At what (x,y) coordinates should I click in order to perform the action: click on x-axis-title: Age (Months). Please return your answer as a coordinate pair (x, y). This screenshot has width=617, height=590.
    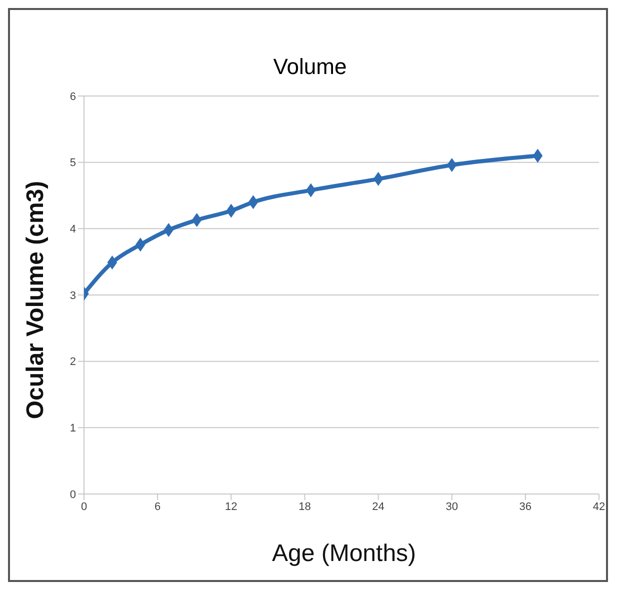
    Looking at the image, I should click on (344, 554).